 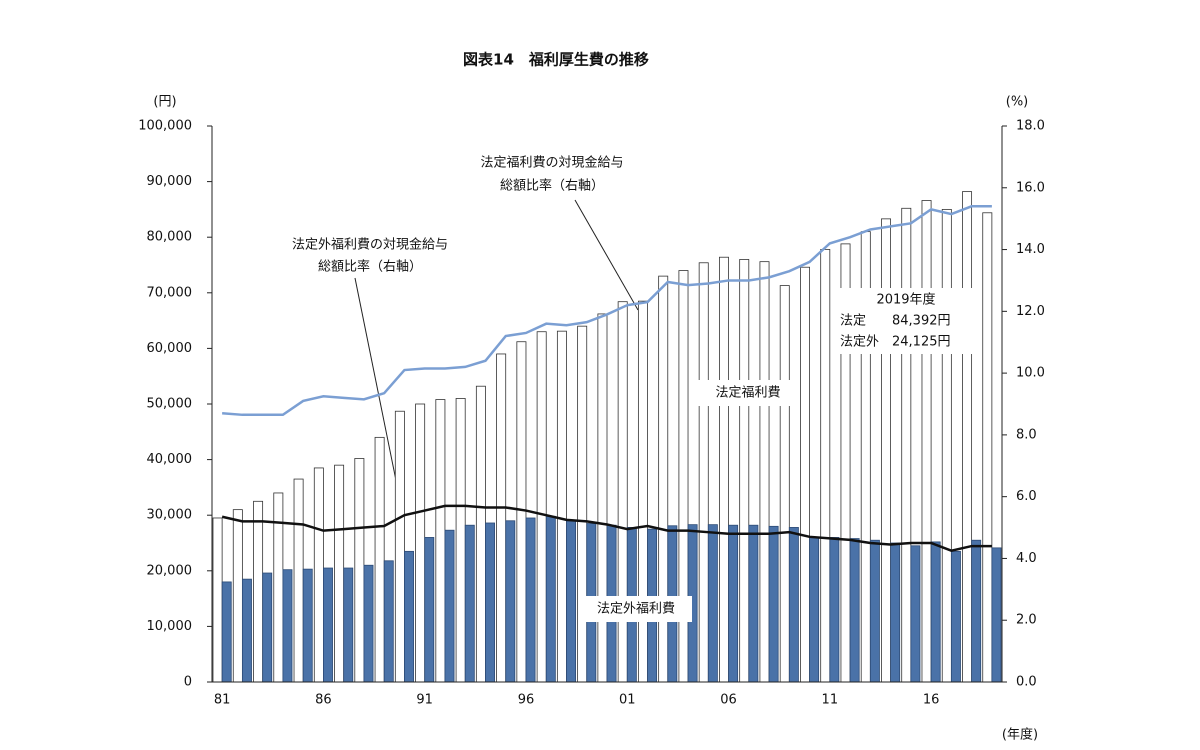 I want to click on y2-tick-label: 0.0, so click(x=1026, y=682).